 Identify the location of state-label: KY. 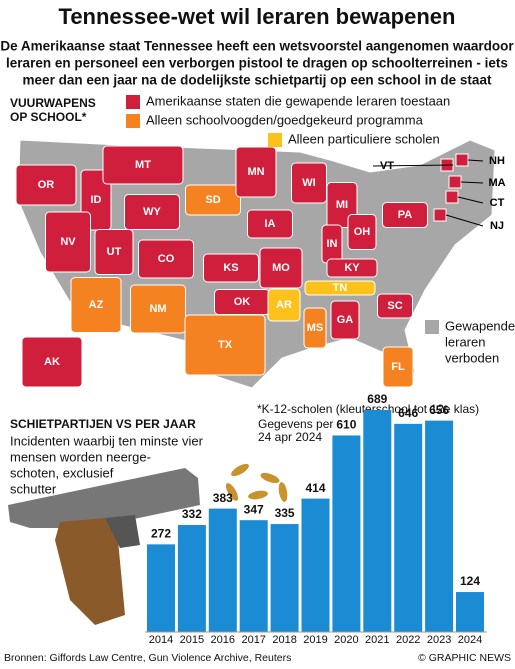
(352, 268).